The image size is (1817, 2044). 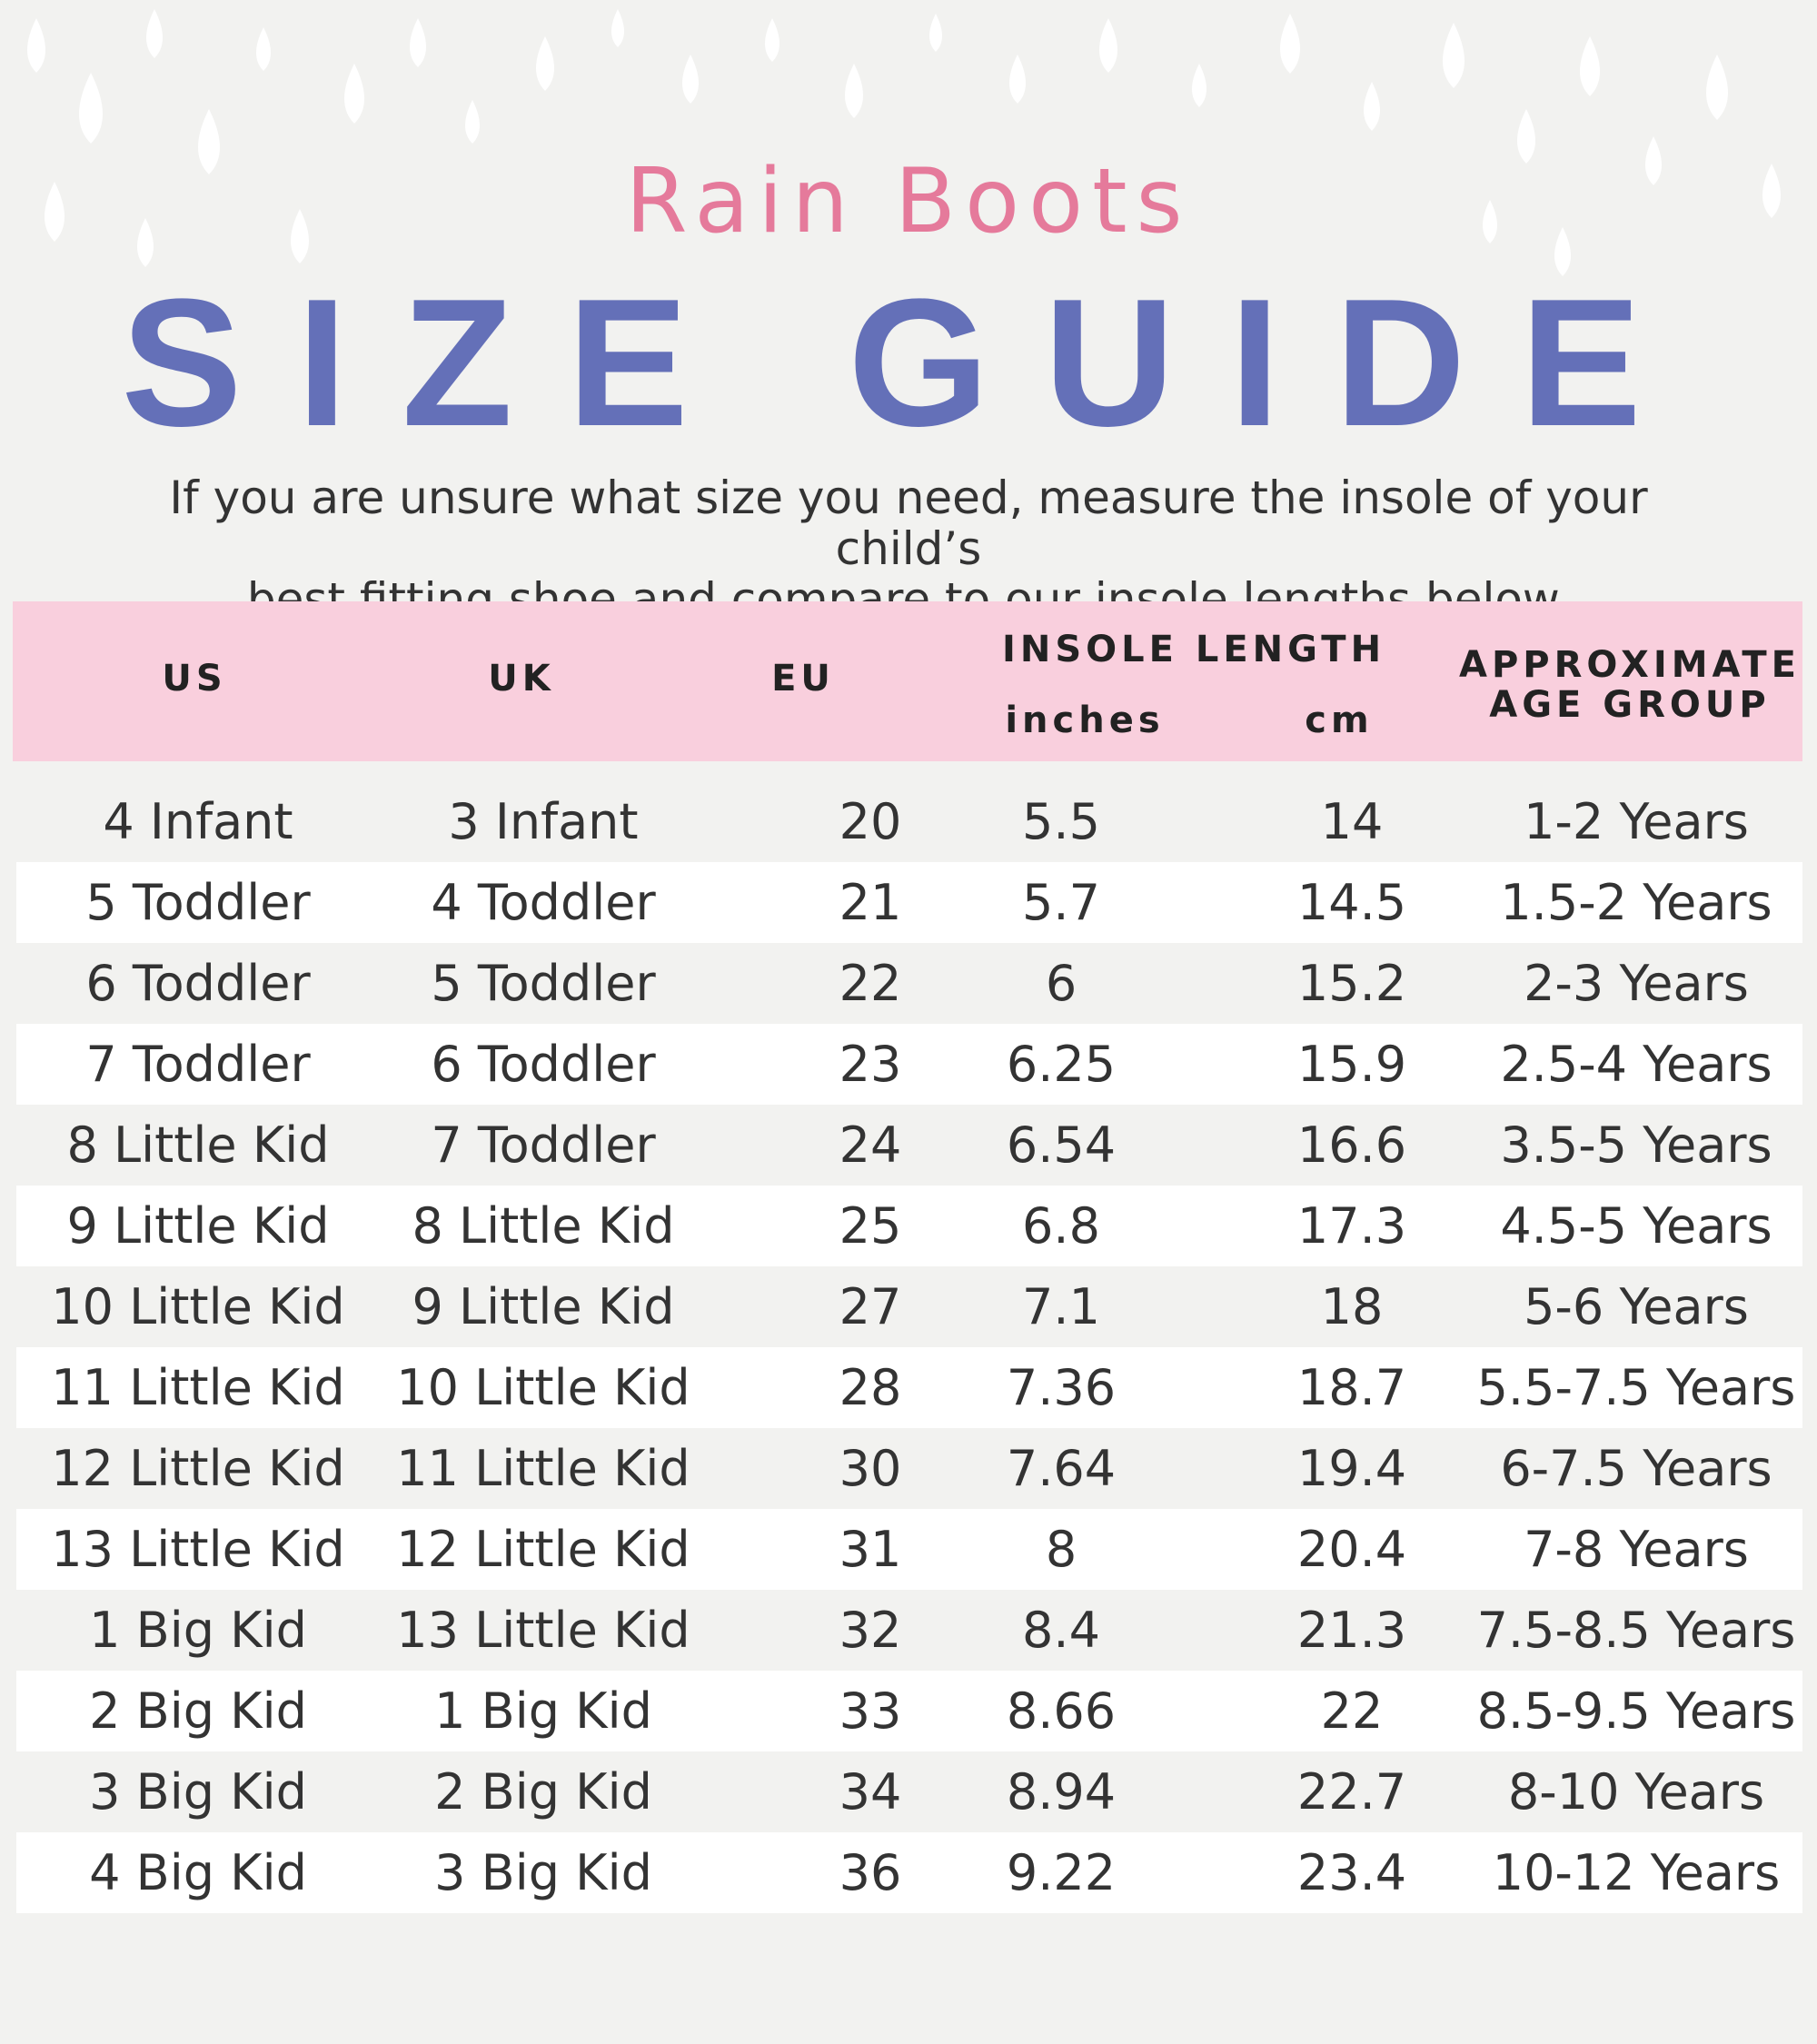 What do you see at coordinates (870, 1873) in the screenshot?
I see `eu-size: 36` at bounding box center [870, 1873].